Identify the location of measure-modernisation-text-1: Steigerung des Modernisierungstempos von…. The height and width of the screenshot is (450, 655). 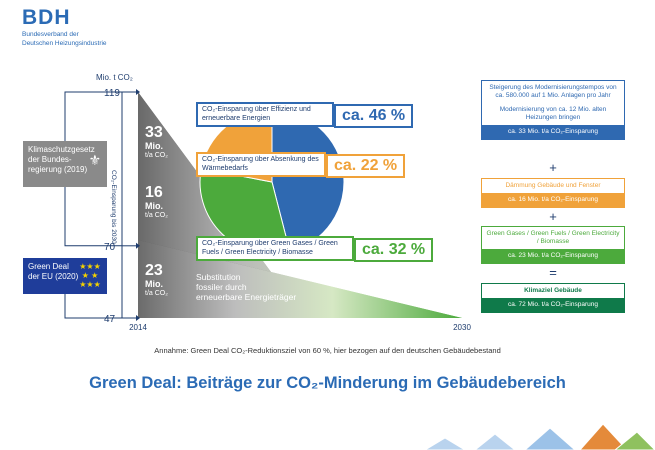
(553, 91).